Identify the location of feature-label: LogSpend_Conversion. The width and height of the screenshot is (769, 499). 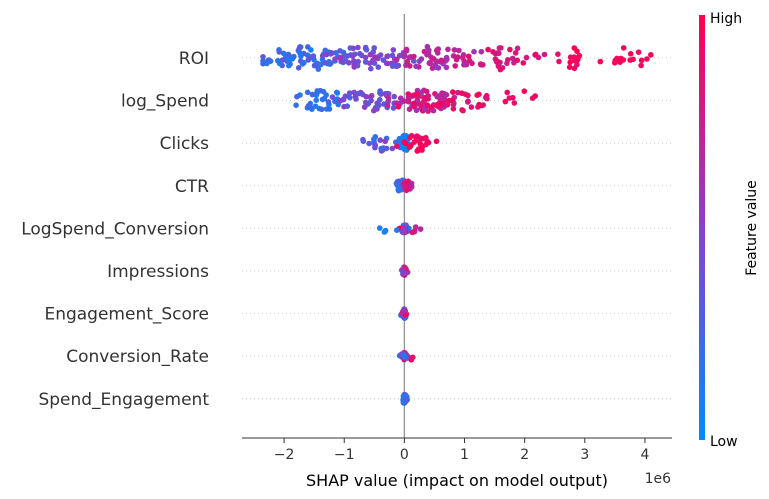
(115, 229).